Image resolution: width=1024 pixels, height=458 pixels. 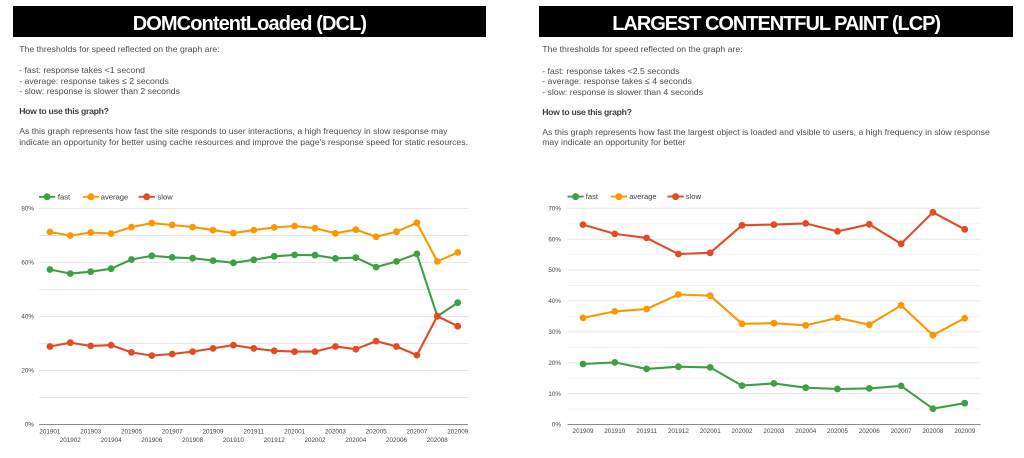 I want to click on svg-text: 201907, so click(x=173, y=432).